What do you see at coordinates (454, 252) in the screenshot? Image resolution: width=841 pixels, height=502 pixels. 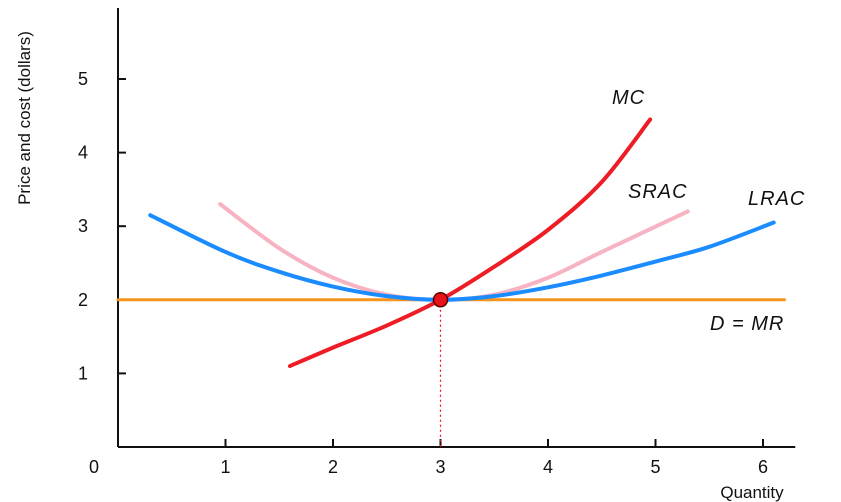 I see `series-srac-line` at bounding box center [454, 252].